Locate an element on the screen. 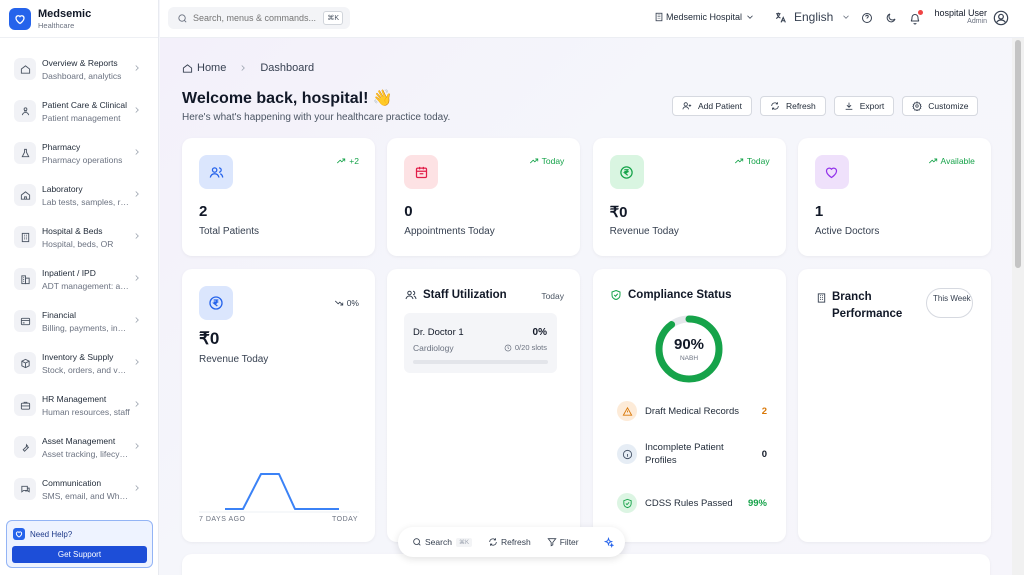  help-box: Need Help? Get Support is located at coordinates (79, 544).